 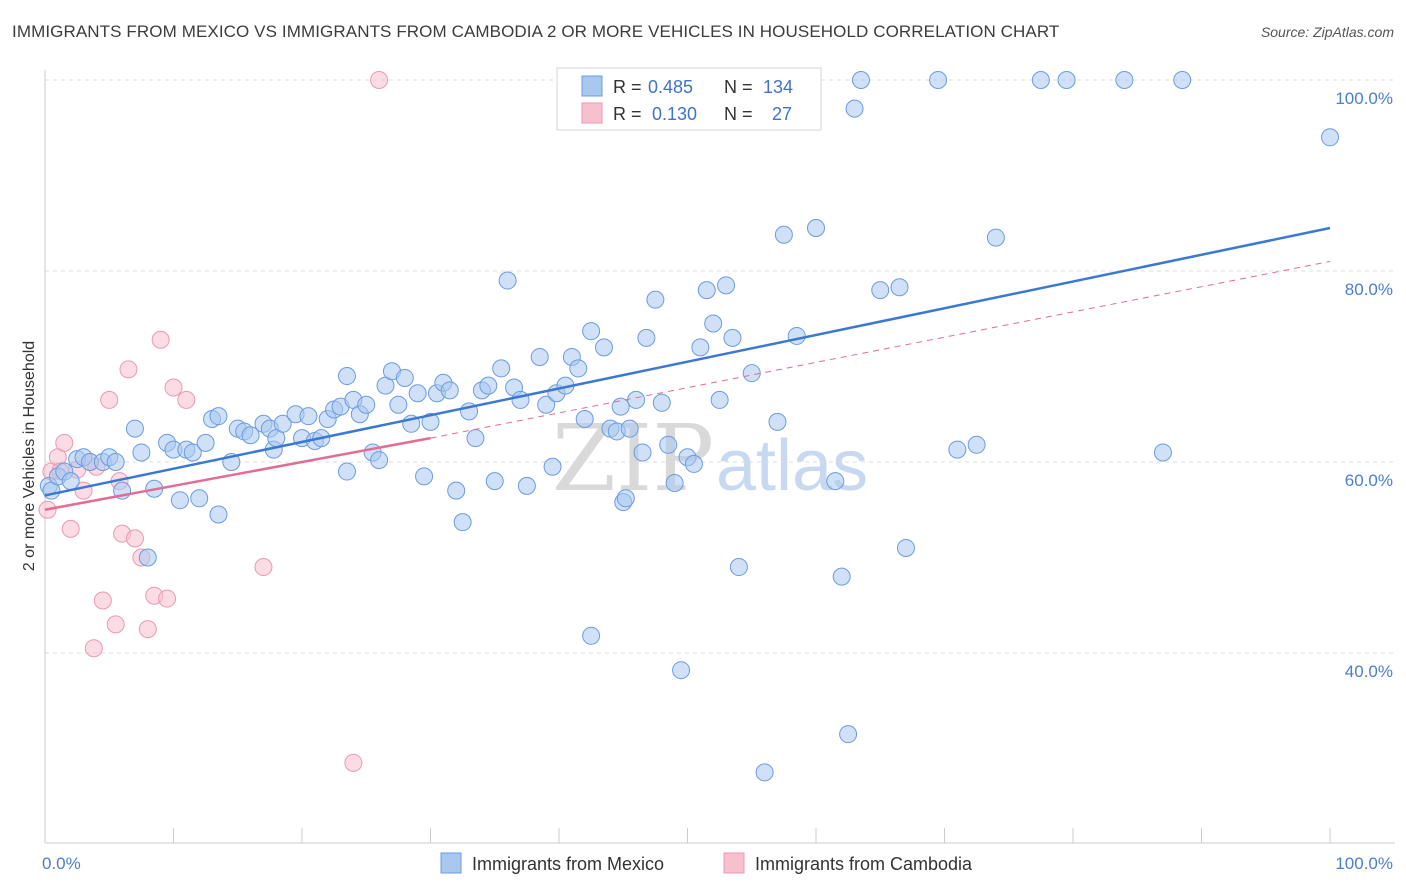 What do you see at coordinates (778, 87) in the screenshot?
I see `legend-n-value-mexico: 134` at bounding box center [778, 87].